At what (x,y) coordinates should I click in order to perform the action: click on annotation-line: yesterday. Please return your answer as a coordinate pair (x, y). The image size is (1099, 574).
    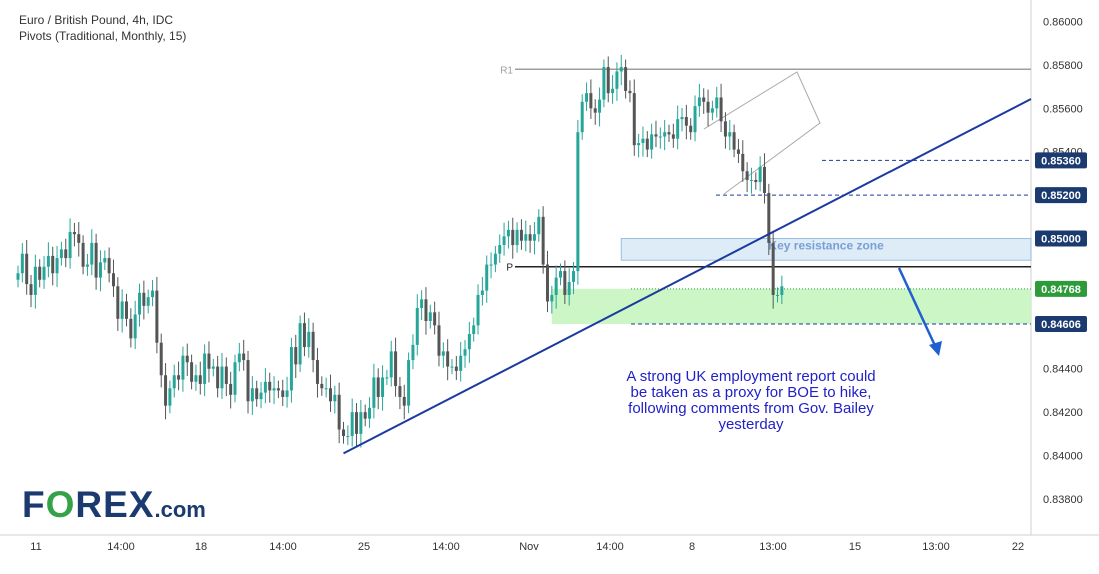
    Looking at the image, I should click on (751, 424).